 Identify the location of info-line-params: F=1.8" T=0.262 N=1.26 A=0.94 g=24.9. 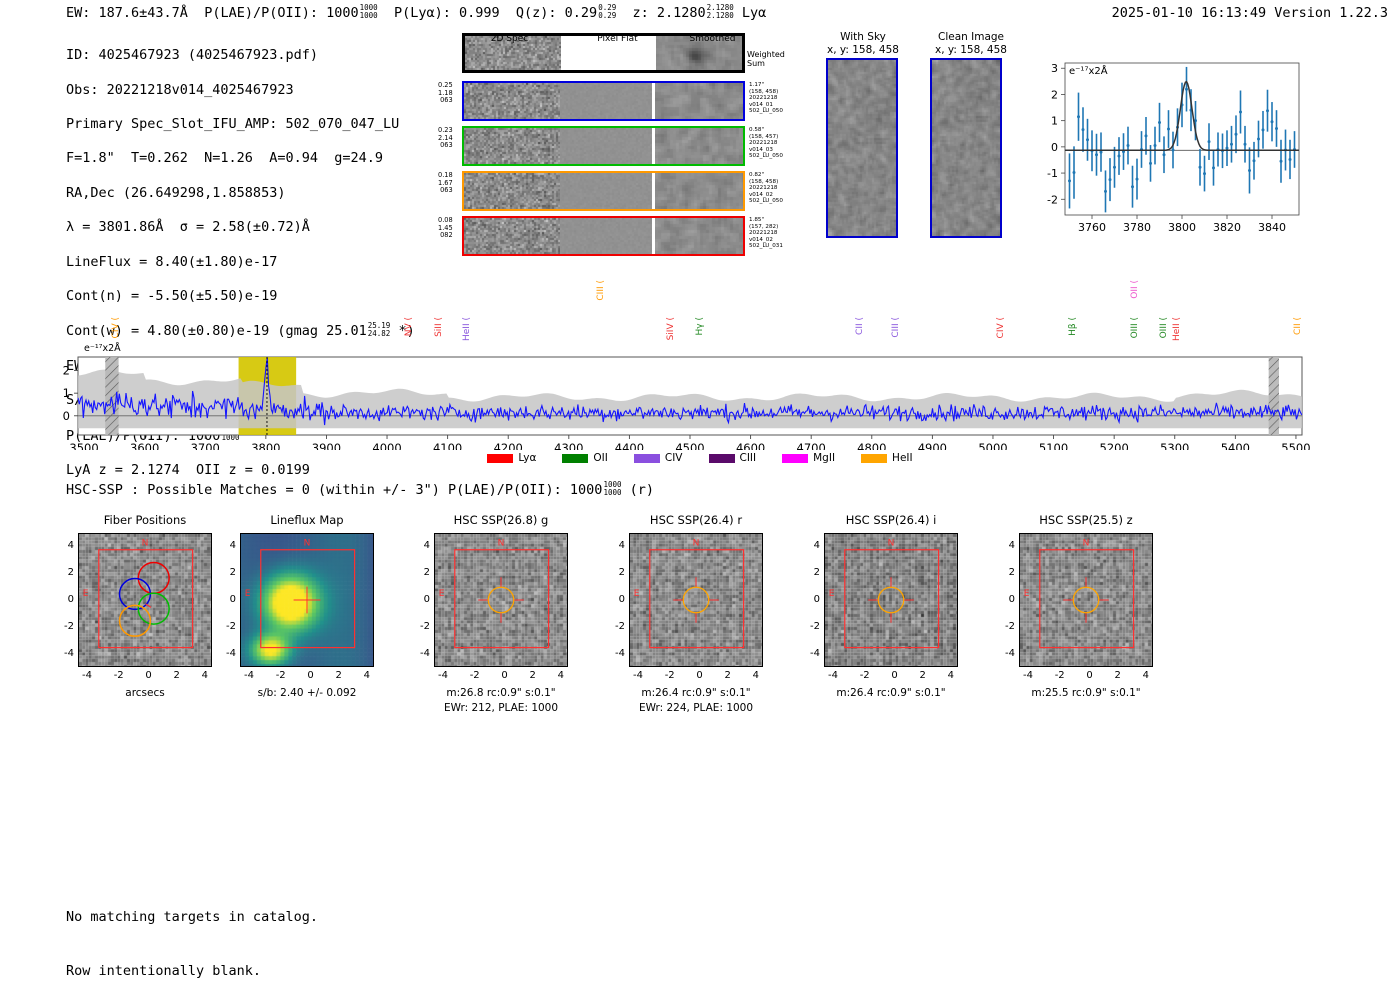
(224, 158).